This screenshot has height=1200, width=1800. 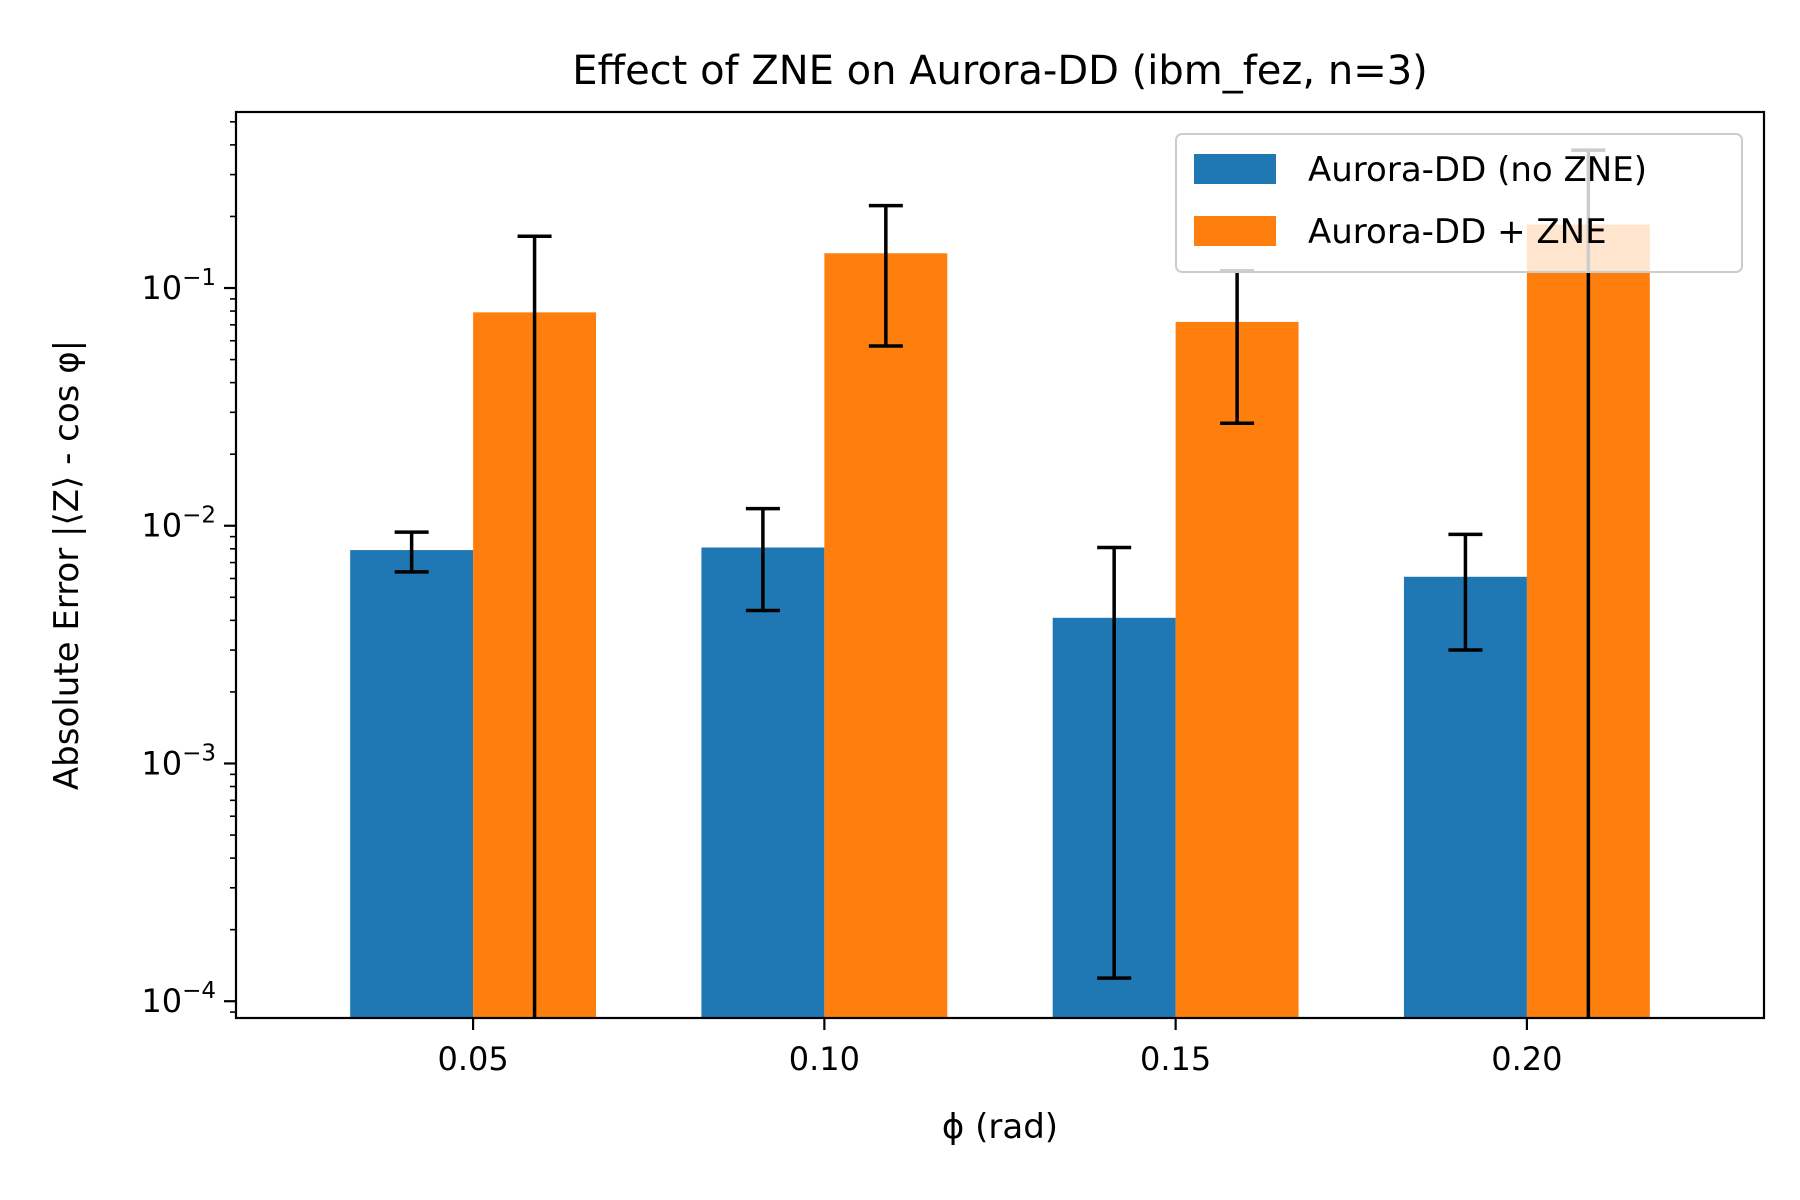 What do you see at coordinates (1000, 1048) in the screenshot?
I see `x-axis-ticks: 0.05 0.10 0.15 0.20` at bounding box center [1000, 1048].